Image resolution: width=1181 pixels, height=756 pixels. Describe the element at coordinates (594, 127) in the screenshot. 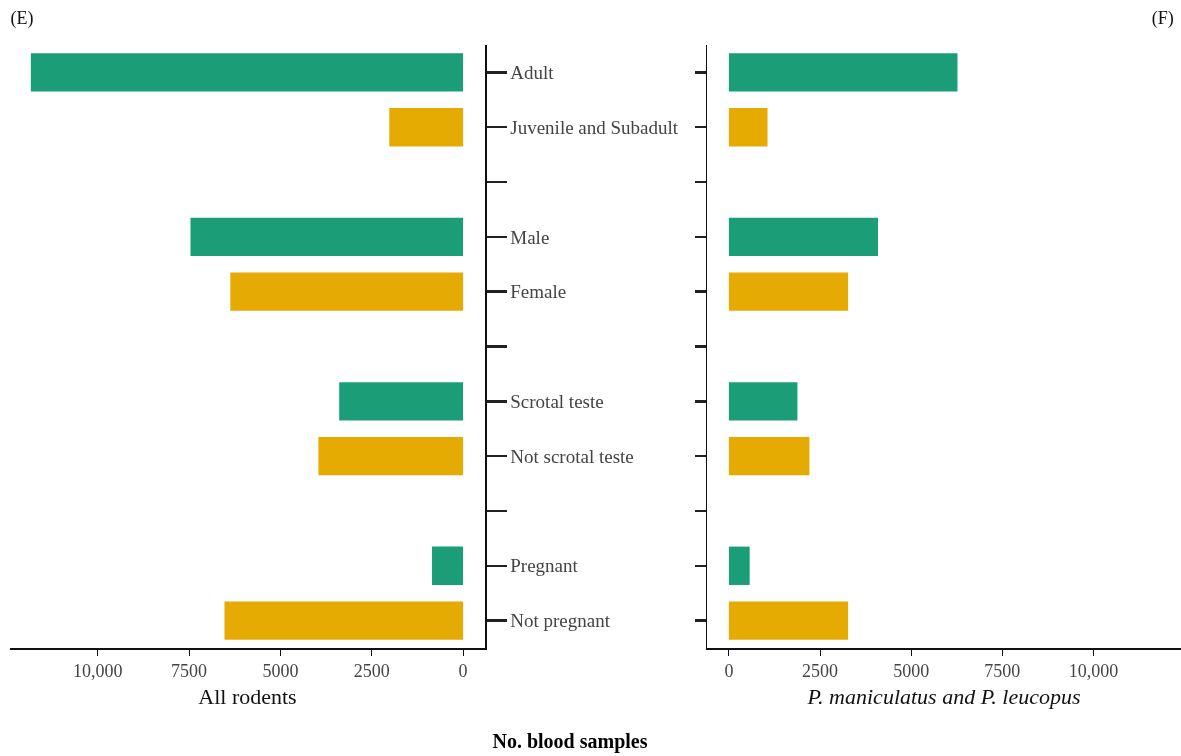

I see `y-tick-label: Juvenile and Subadult` at that location.